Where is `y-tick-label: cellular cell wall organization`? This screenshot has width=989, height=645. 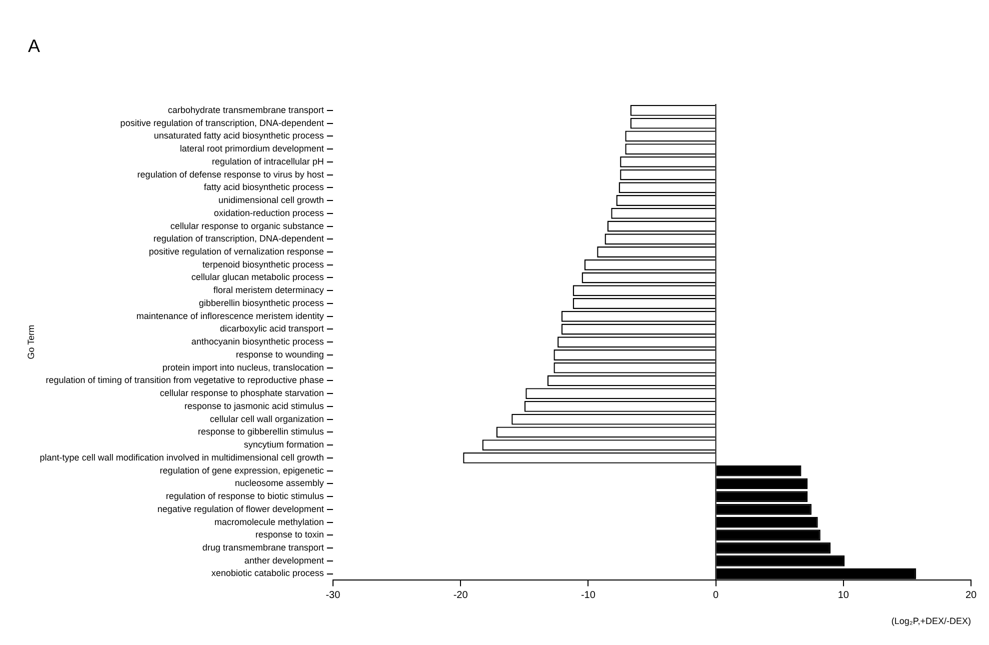 y-tick-label: cellular cell wall organization is located at coordinates (267, 419).